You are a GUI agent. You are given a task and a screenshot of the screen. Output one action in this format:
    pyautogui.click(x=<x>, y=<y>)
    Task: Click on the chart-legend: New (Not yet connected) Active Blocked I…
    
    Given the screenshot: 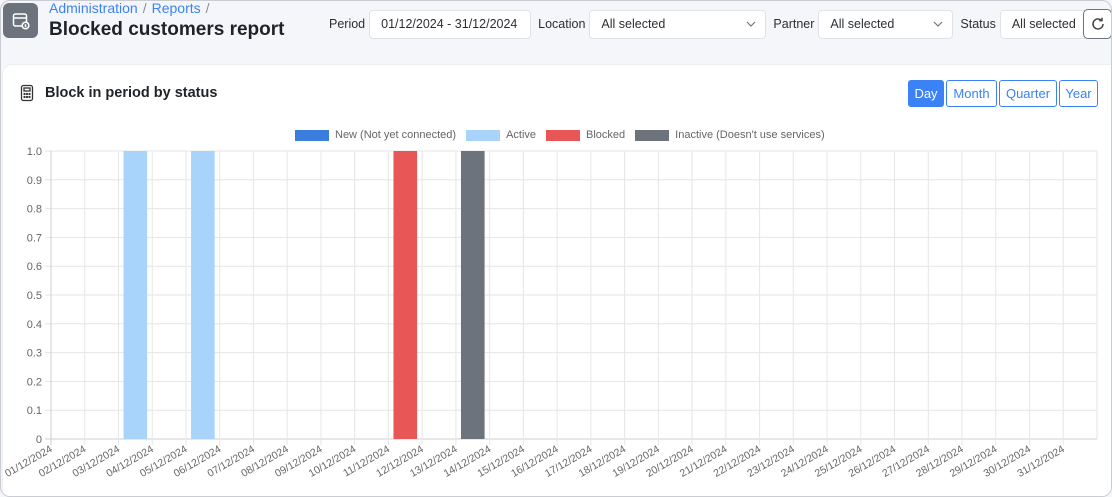 What is the action you would take?
    pyautogui.click(x=565, y=135)
    